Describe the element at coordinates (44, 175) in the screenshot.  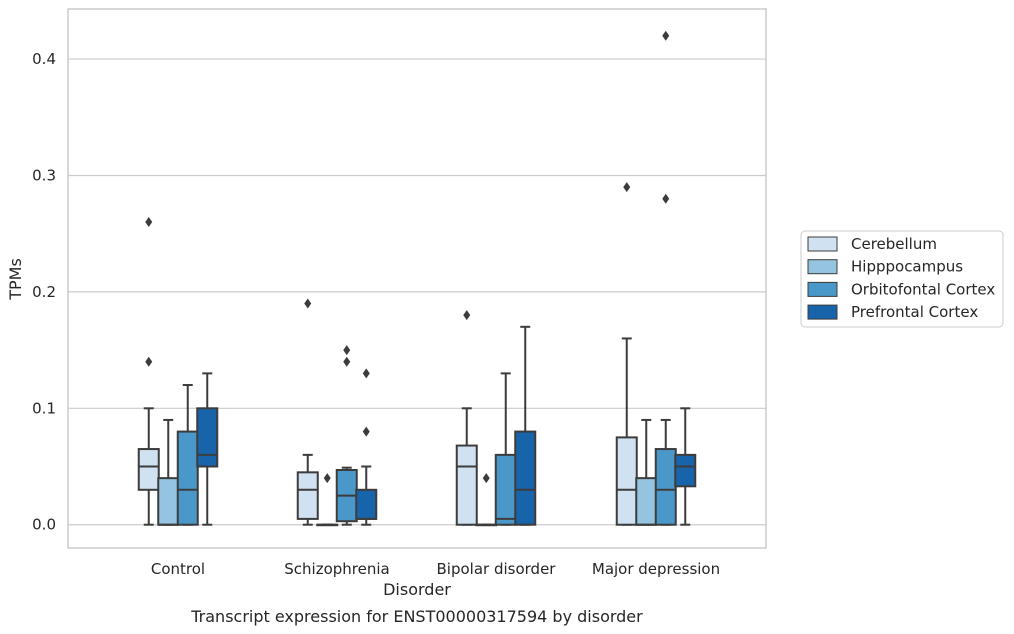
I see `y-tick-label: 0.3` at that location.